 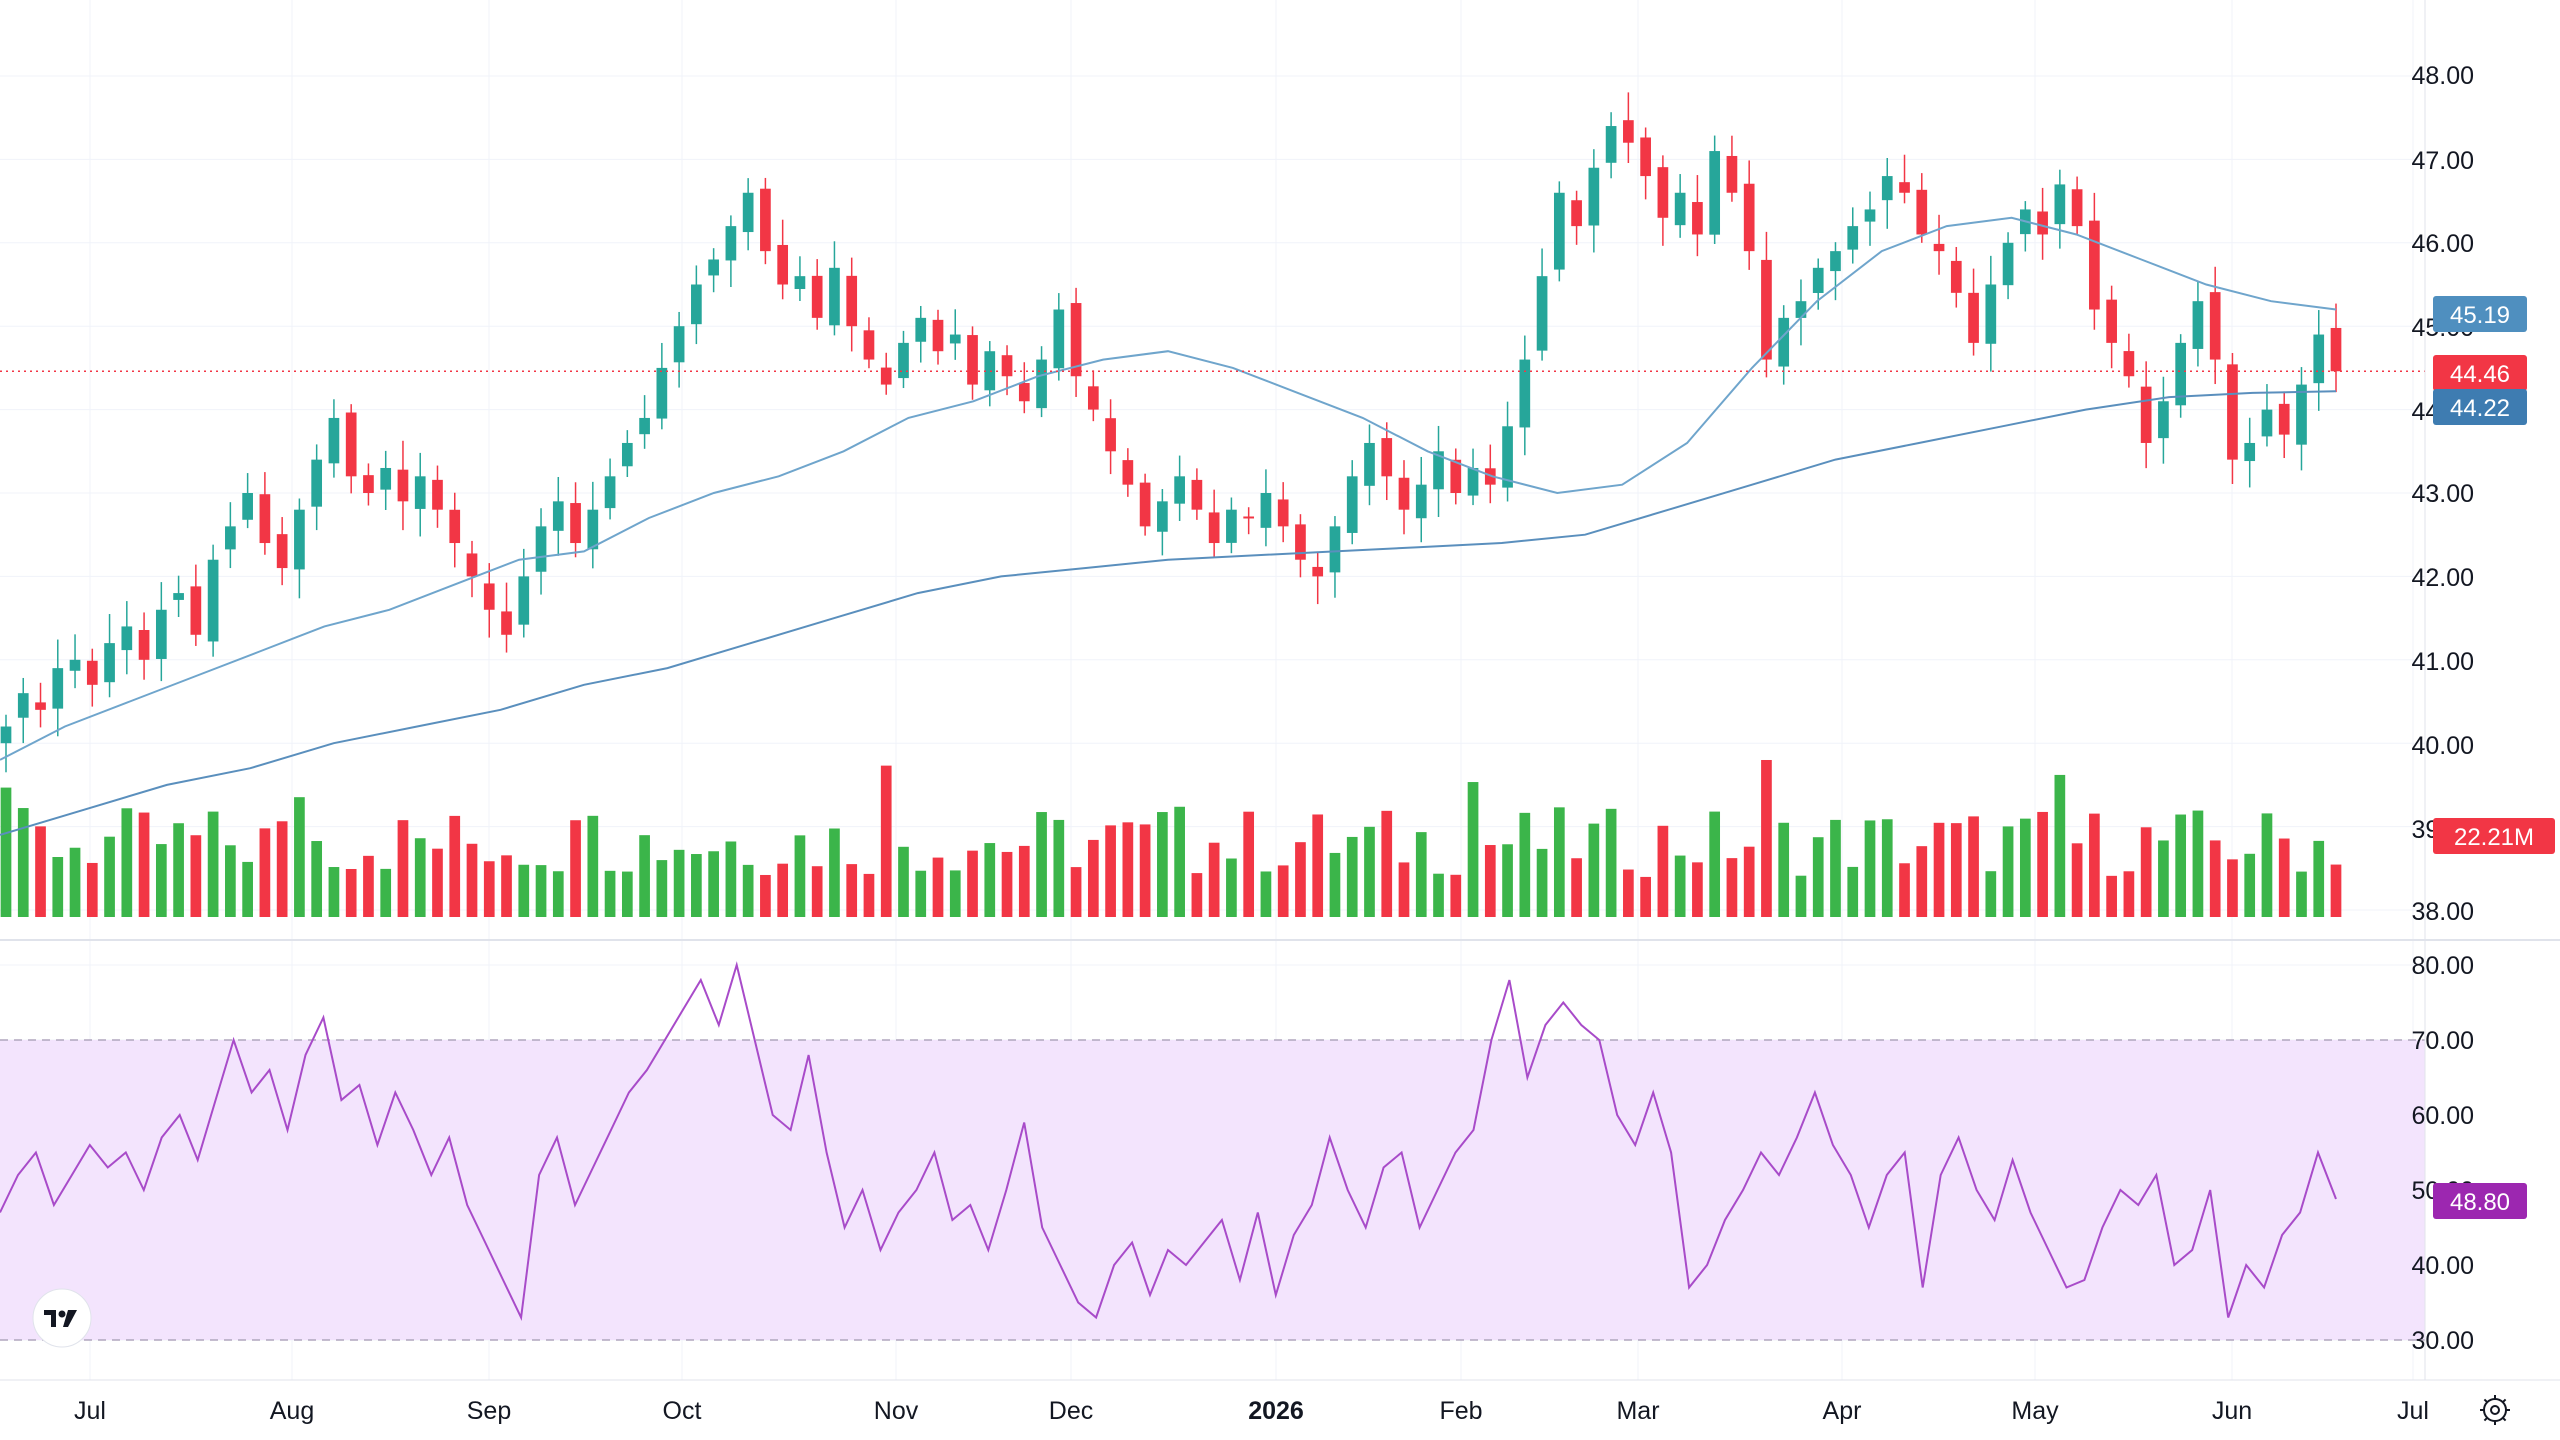 I want to click on last-price-value: 44.46, so click(x=2480, y=374).